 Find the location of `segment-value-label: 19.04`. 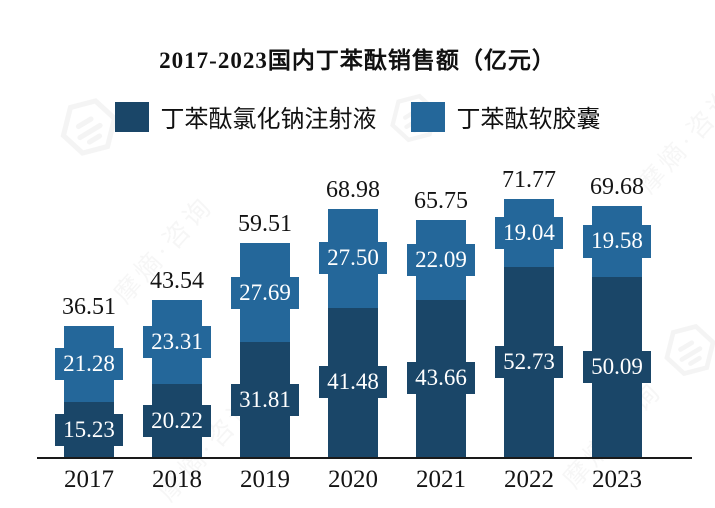

segment-value-label: 19.04 is located at coordinates (529, 232).